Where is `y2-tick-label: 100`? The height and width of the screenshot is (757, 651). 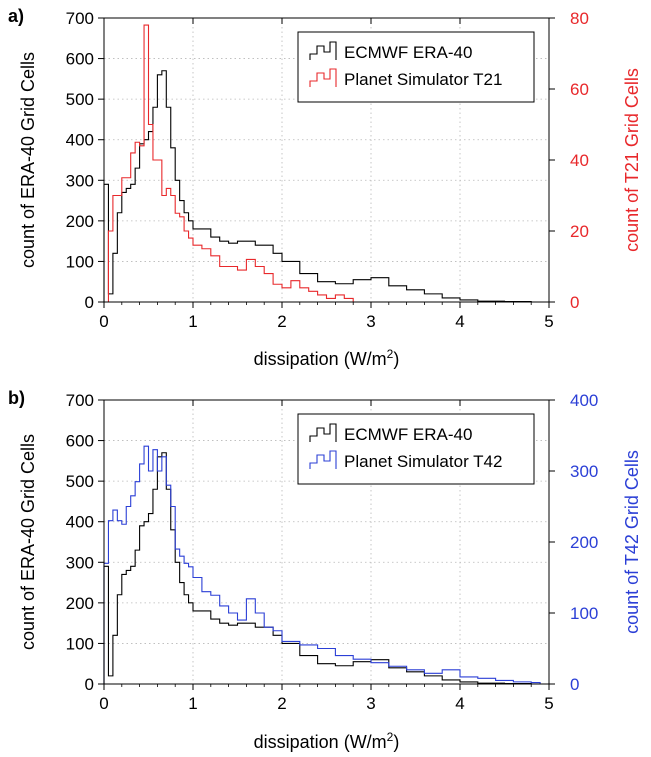 y2-tick-label: 100 is located at coordinates (584, 613).